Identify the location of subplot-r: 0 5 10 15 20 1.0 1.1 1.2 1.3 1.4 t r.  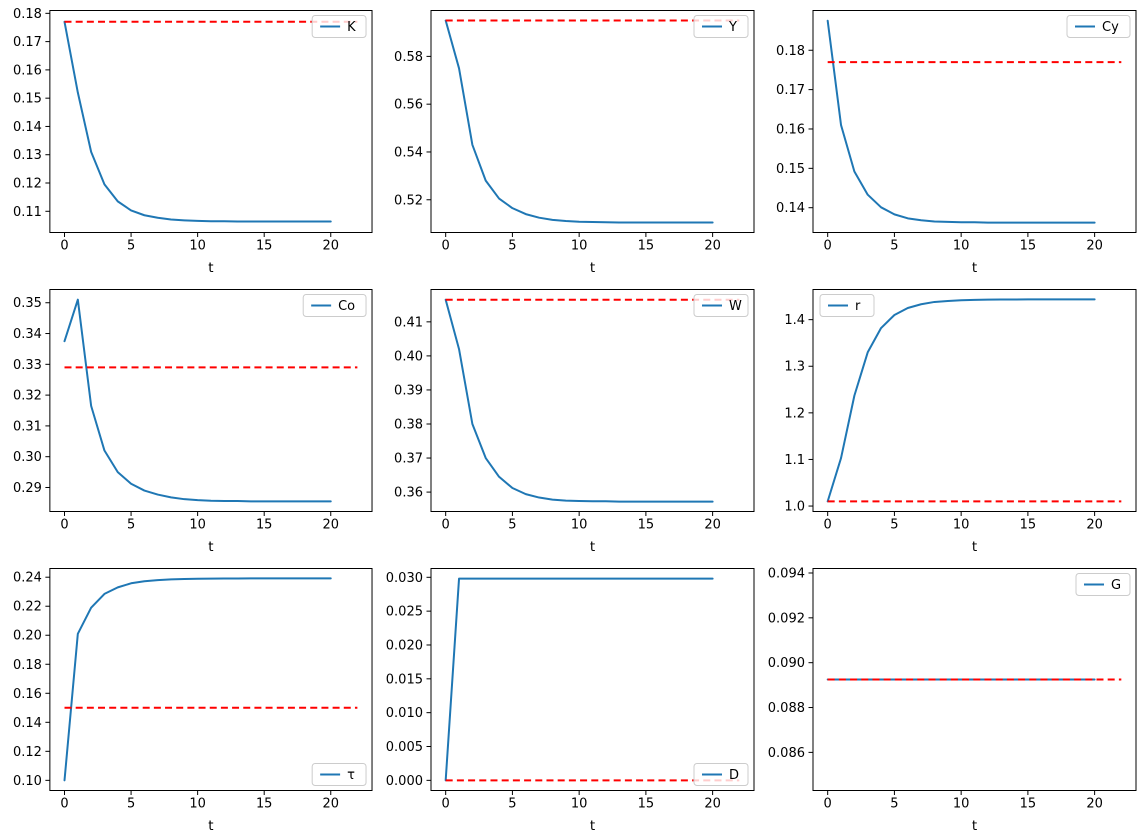
(954, 418).